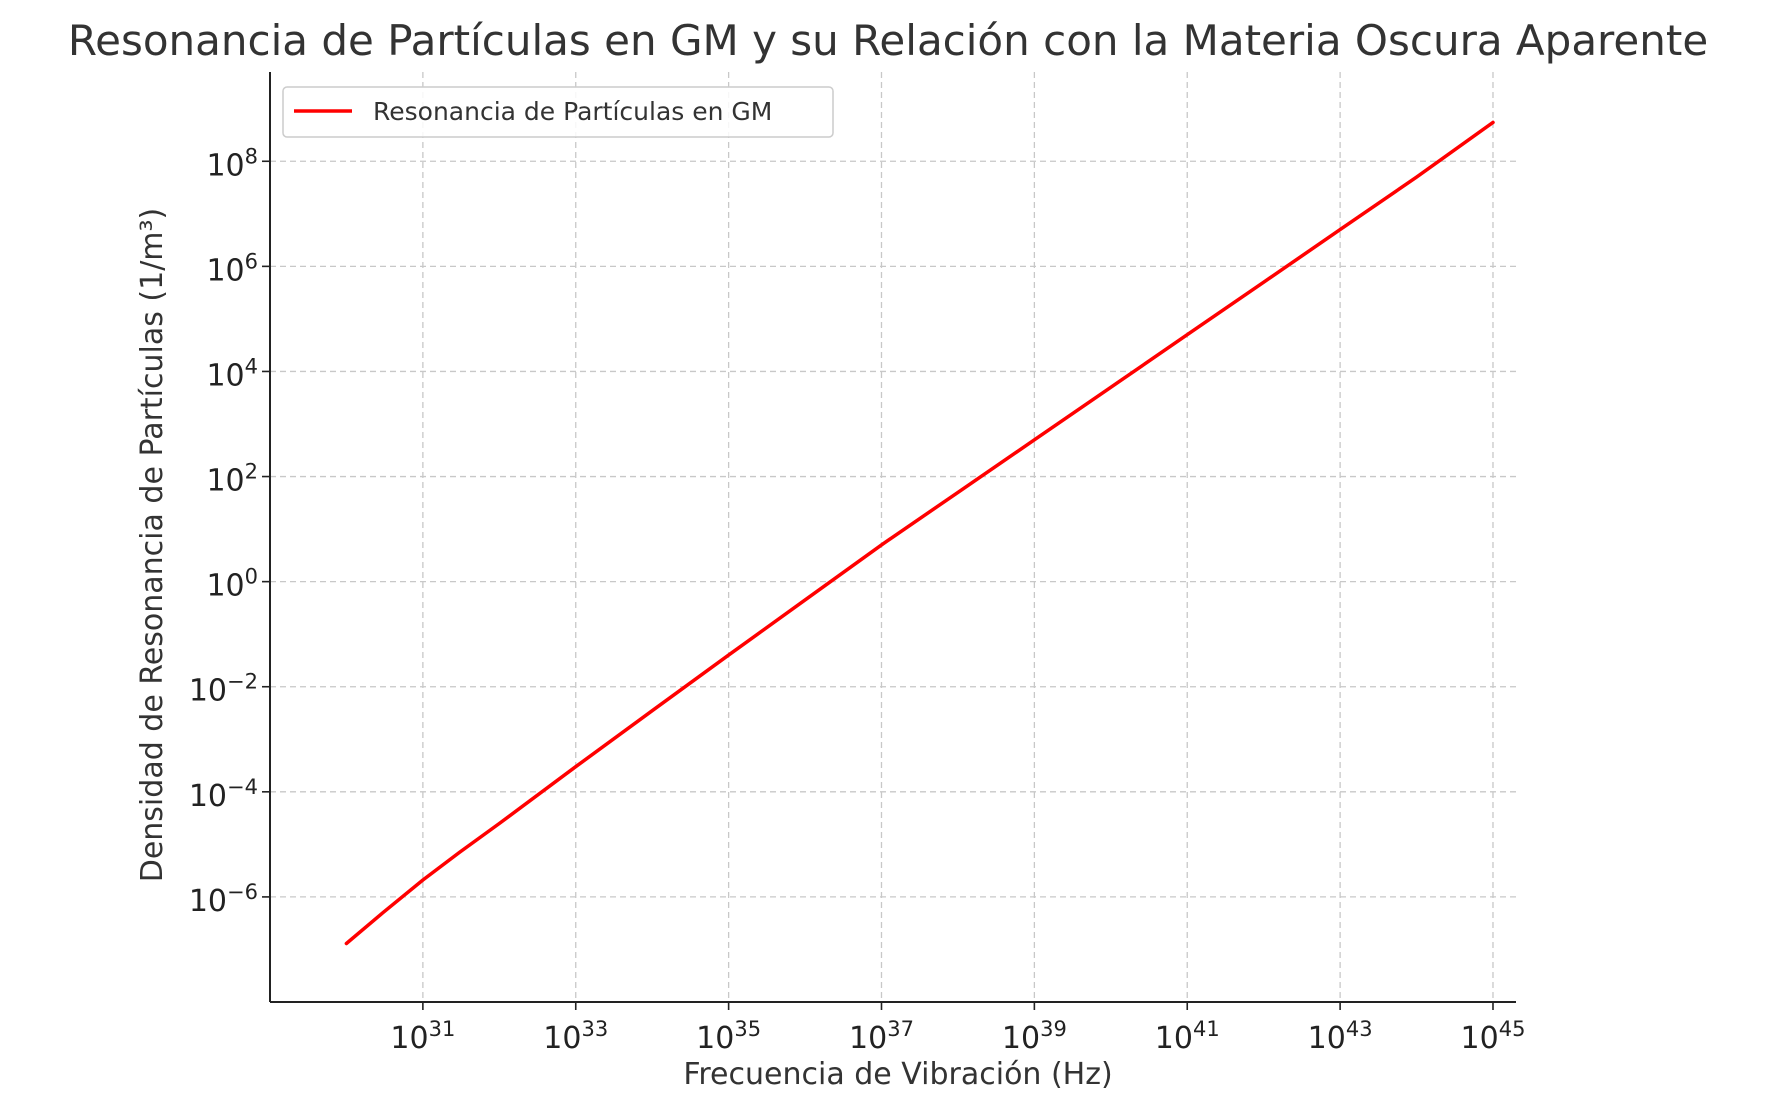 Image resolution: width=1776 pixels, height=1105 pixels. I want to click on x-tick-label: 1043, so click(1340, 1036).